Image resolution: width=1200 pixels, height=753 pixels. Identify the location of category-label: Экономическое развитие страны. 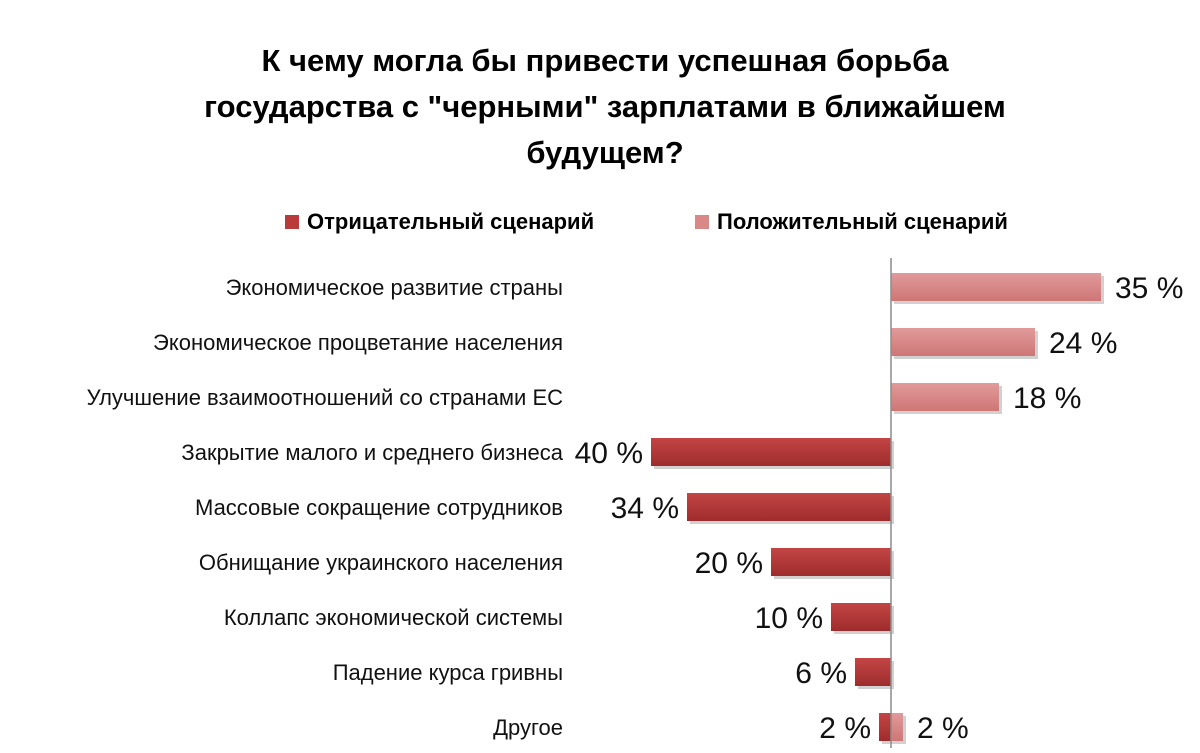
(394, 287).